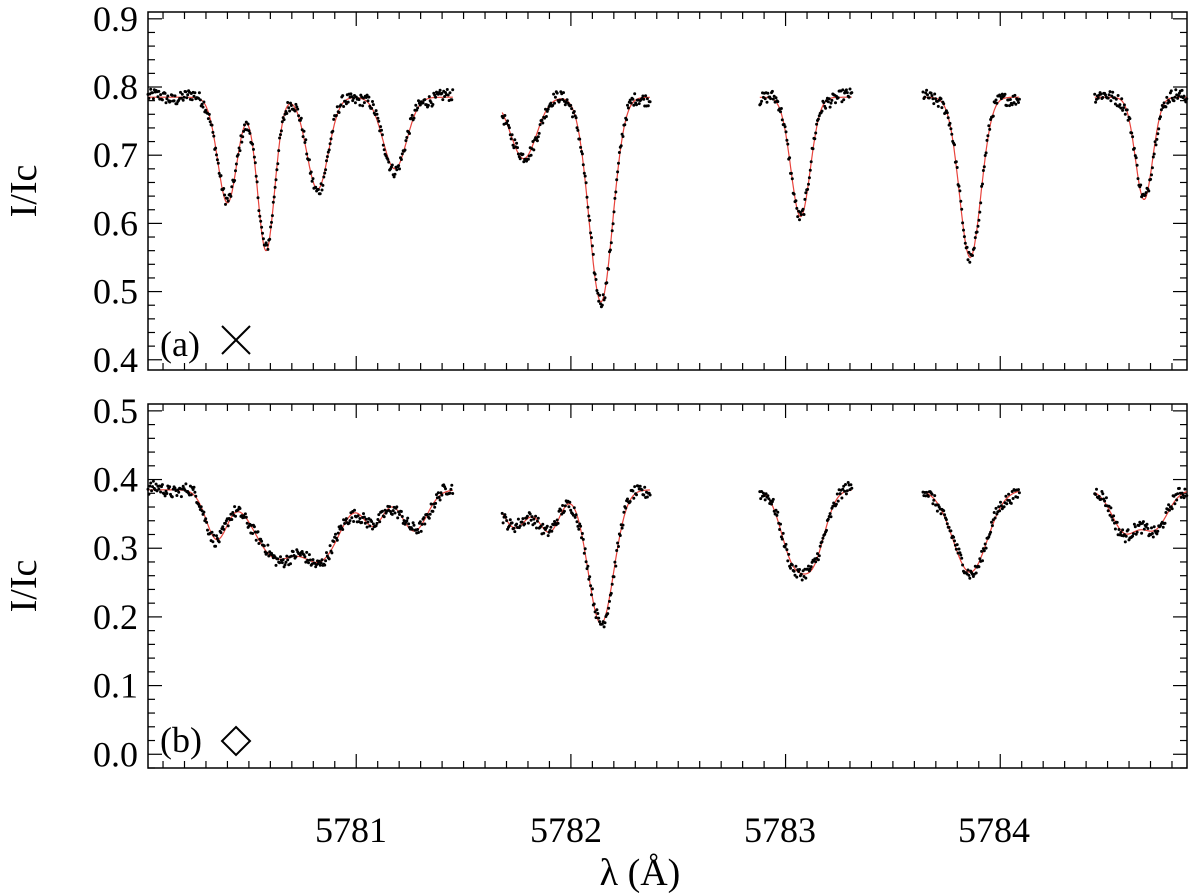  What do you see at coordinates (181, 740) in the screenshot?
I see `panel-b-label: (b)` at bounding box center [181, 740].